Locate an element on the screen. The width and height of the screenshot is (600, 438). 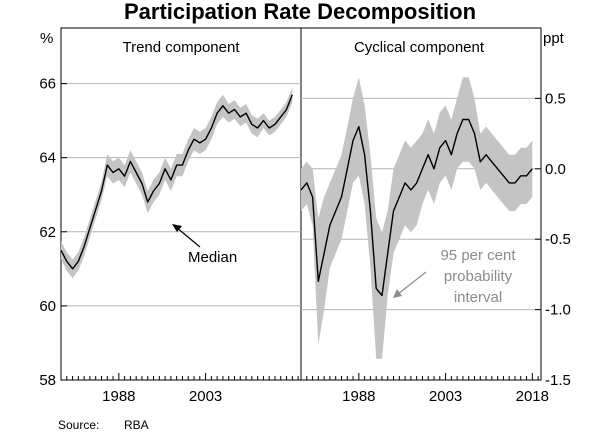
cyclical-x-tick-label: 2003 is located at coordinates (445, 396).